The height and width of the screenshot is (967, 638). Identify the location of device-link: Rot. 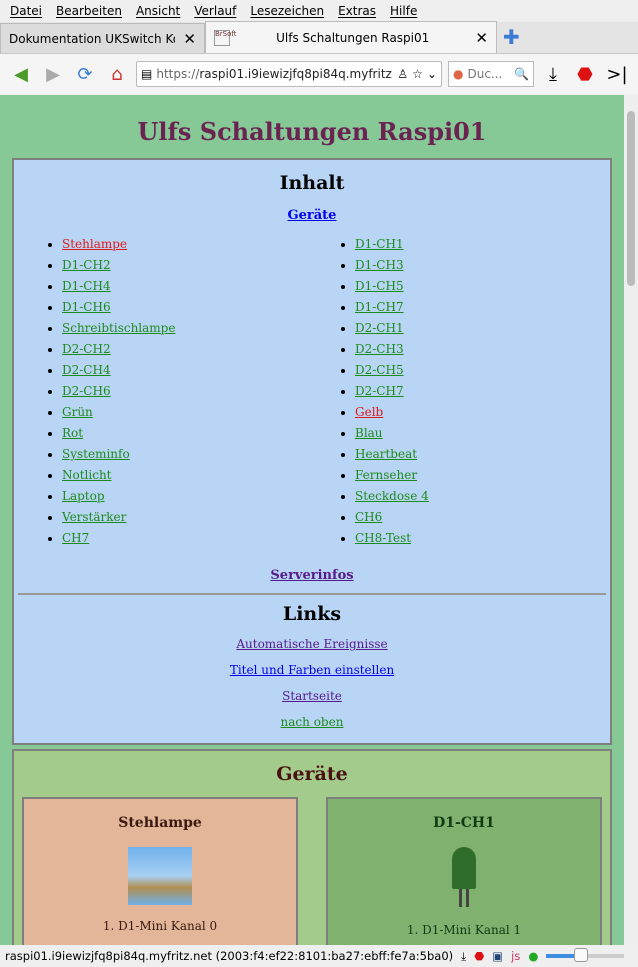
(73, 433).